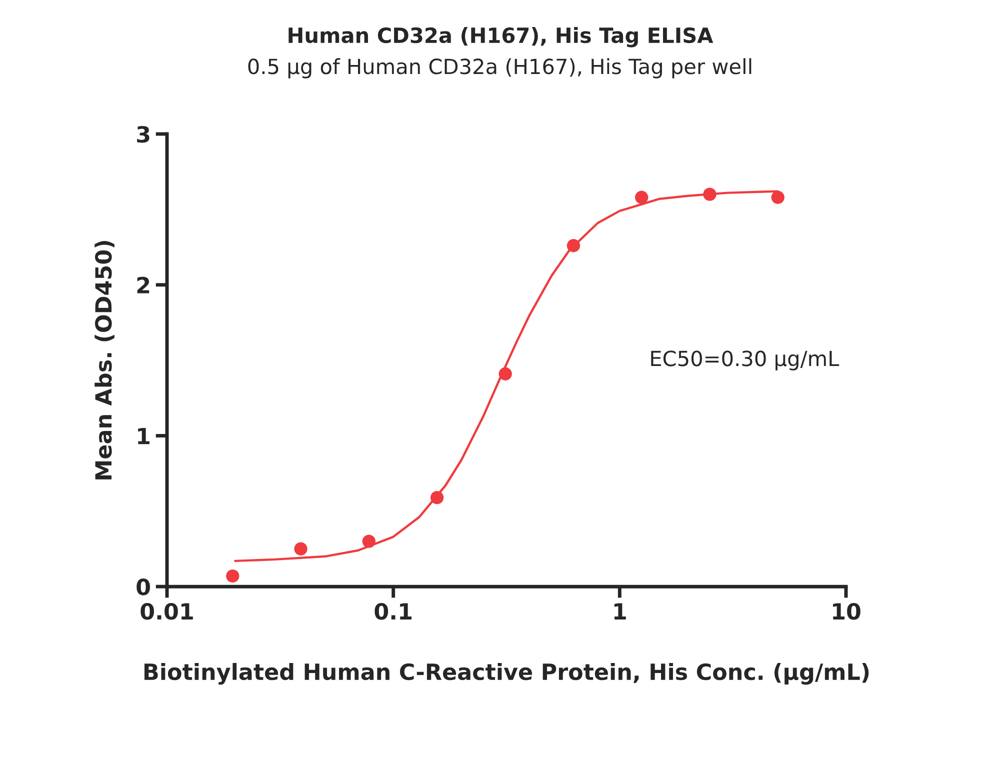 This screenshot has width=1000, height=779. Describe the element at coordinates (143, 134) in the screenshot. I see `y-tick-label: 3` at that location.